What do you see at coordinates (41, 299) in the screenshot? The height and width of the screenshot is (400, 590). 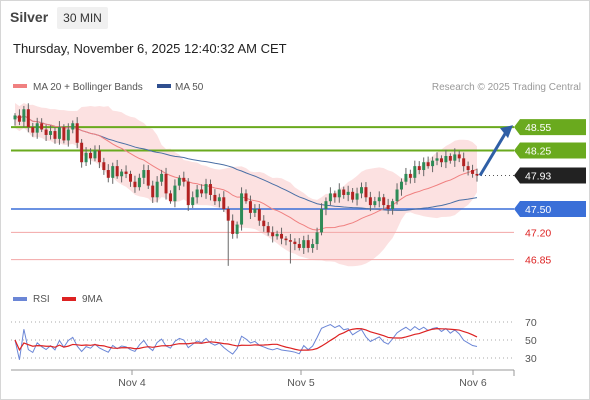 I see `legend-rsi-label: RSI` at bounding box center [41, 299].